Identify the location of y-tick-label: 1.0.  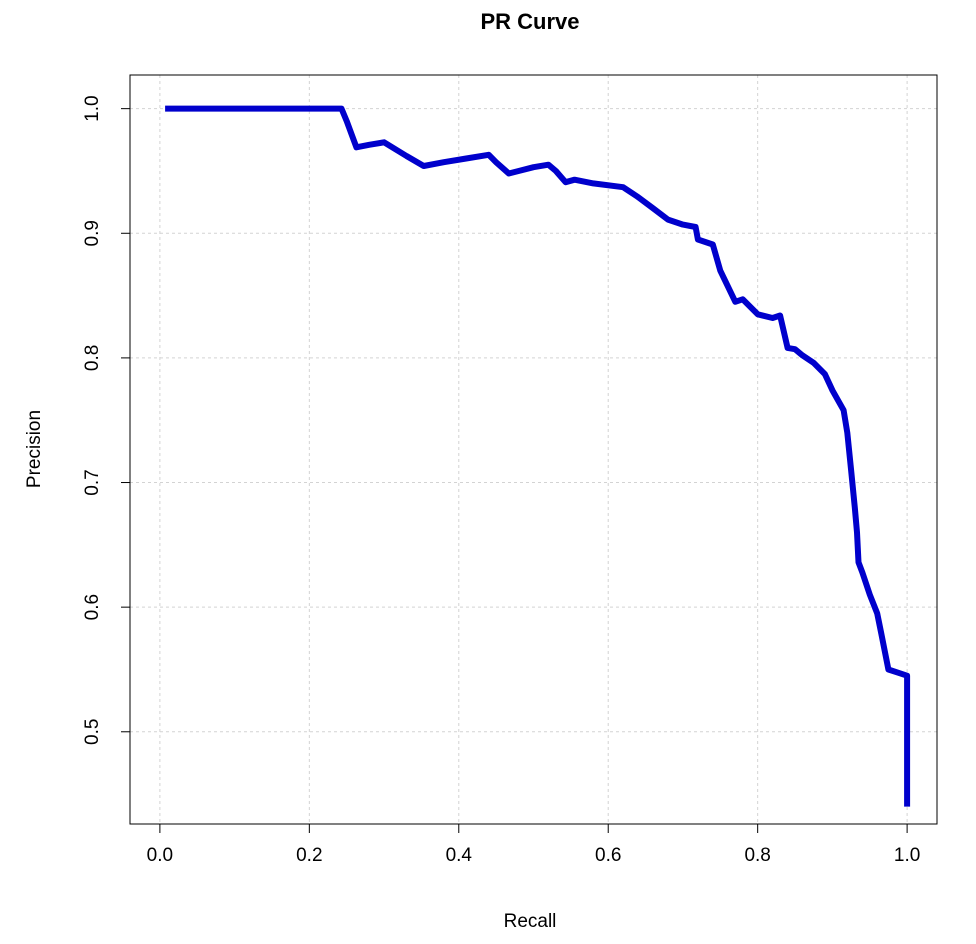
(92, 108).